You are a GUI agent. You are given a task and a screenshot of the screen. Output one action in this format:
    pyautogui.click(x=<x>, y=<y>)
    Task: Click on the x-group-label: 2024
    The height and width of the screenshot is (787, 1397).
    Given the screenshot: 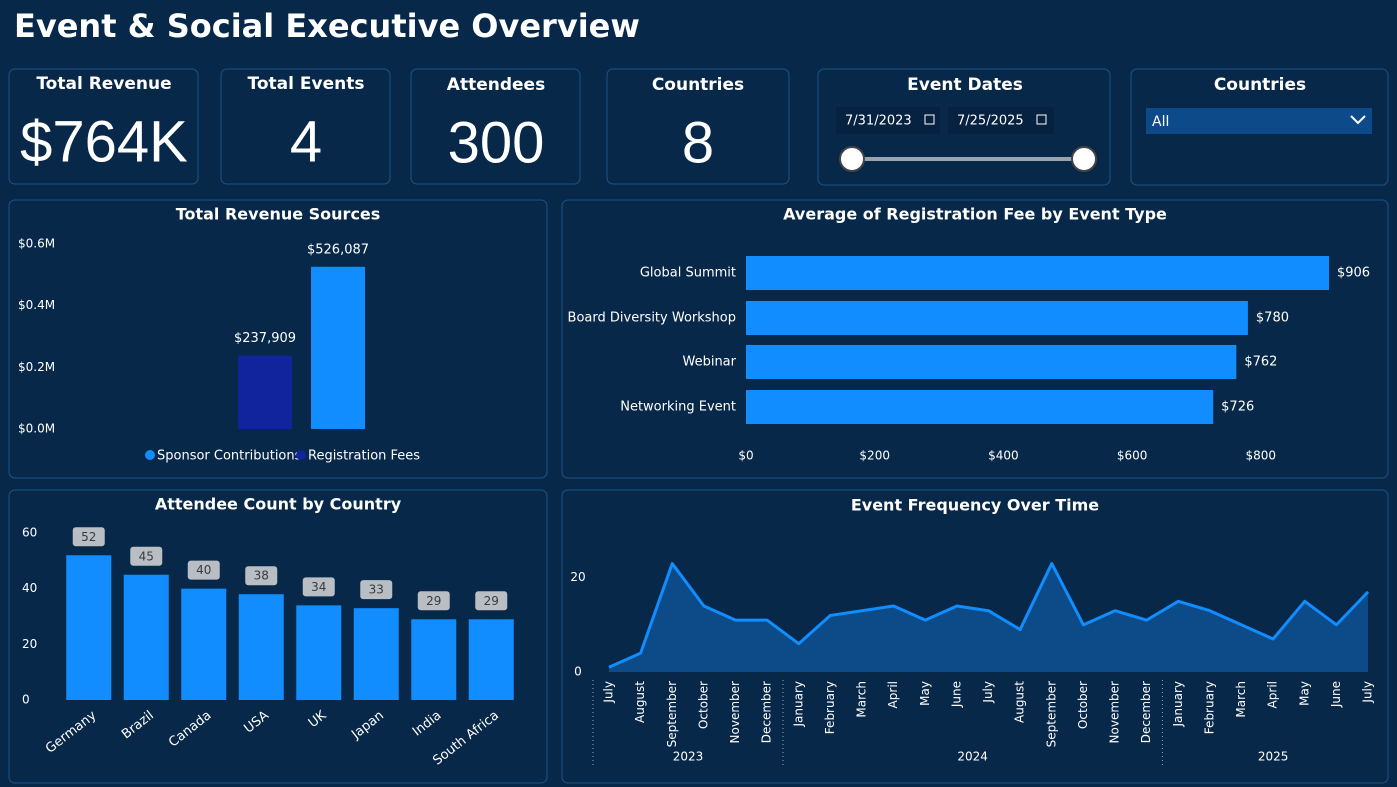 What is the action you would take?
    pyautogui.click(x=972, y=757)
    